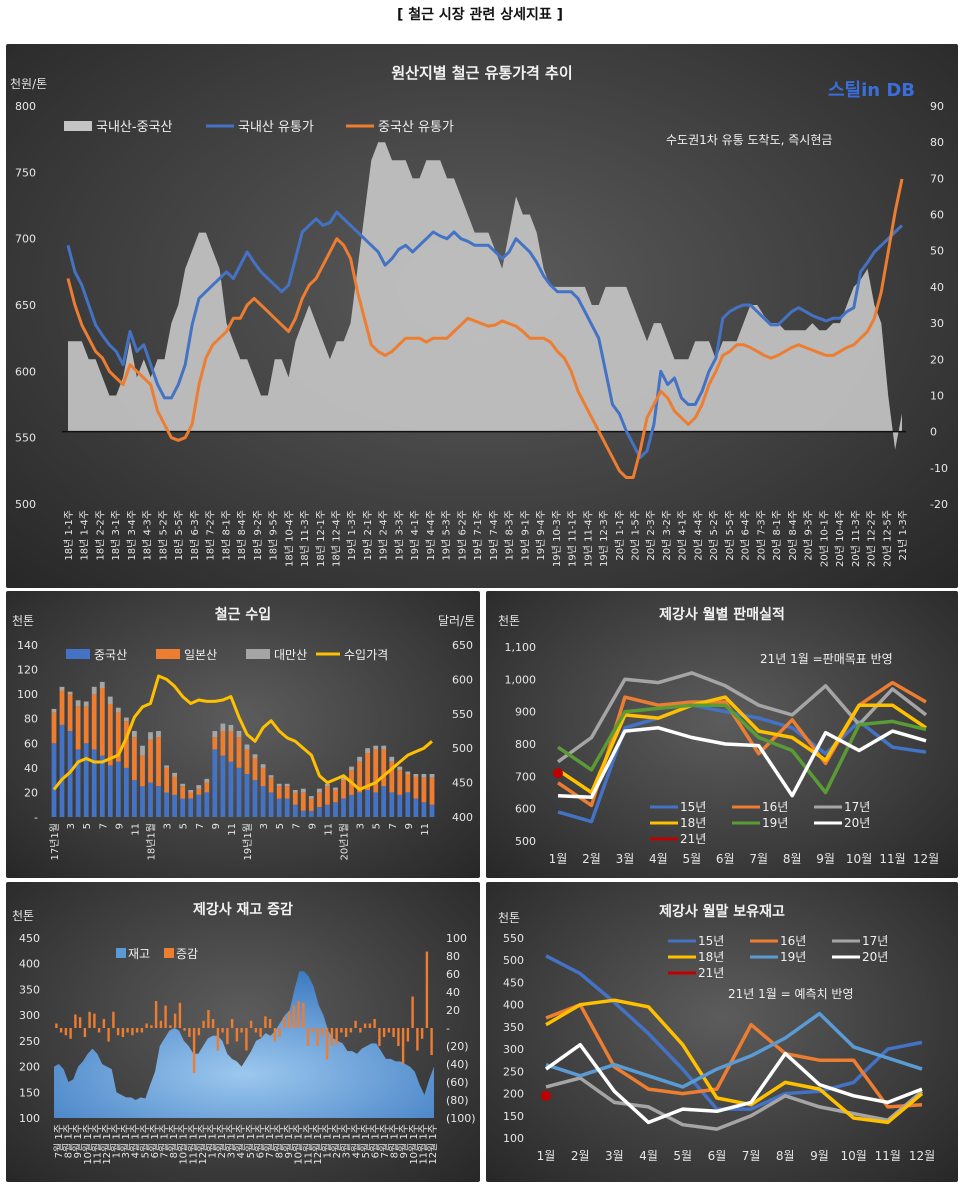  I want to click on y-tick-label: 200, so click(29, 1067).